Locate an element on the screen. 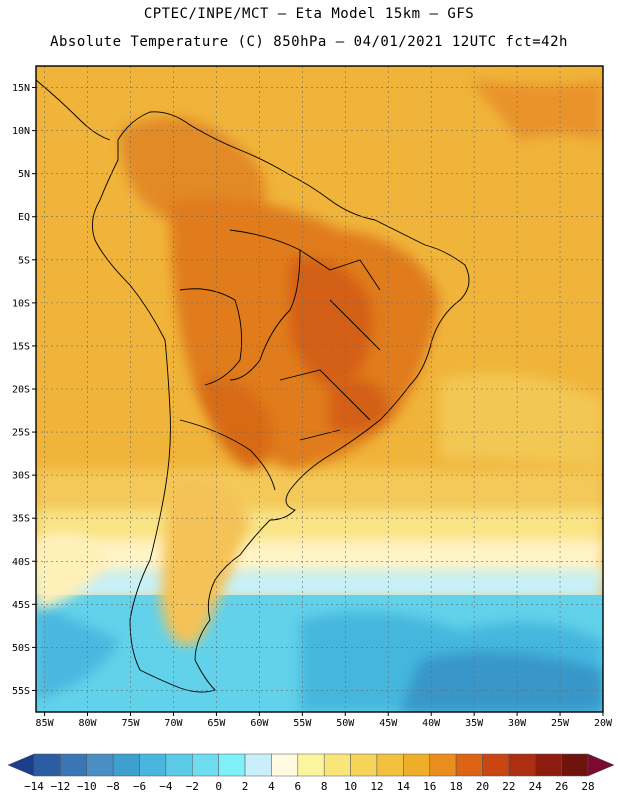 The image size is (618, 800). lon-tick-label: 70W is located at coordinates (173, 723).